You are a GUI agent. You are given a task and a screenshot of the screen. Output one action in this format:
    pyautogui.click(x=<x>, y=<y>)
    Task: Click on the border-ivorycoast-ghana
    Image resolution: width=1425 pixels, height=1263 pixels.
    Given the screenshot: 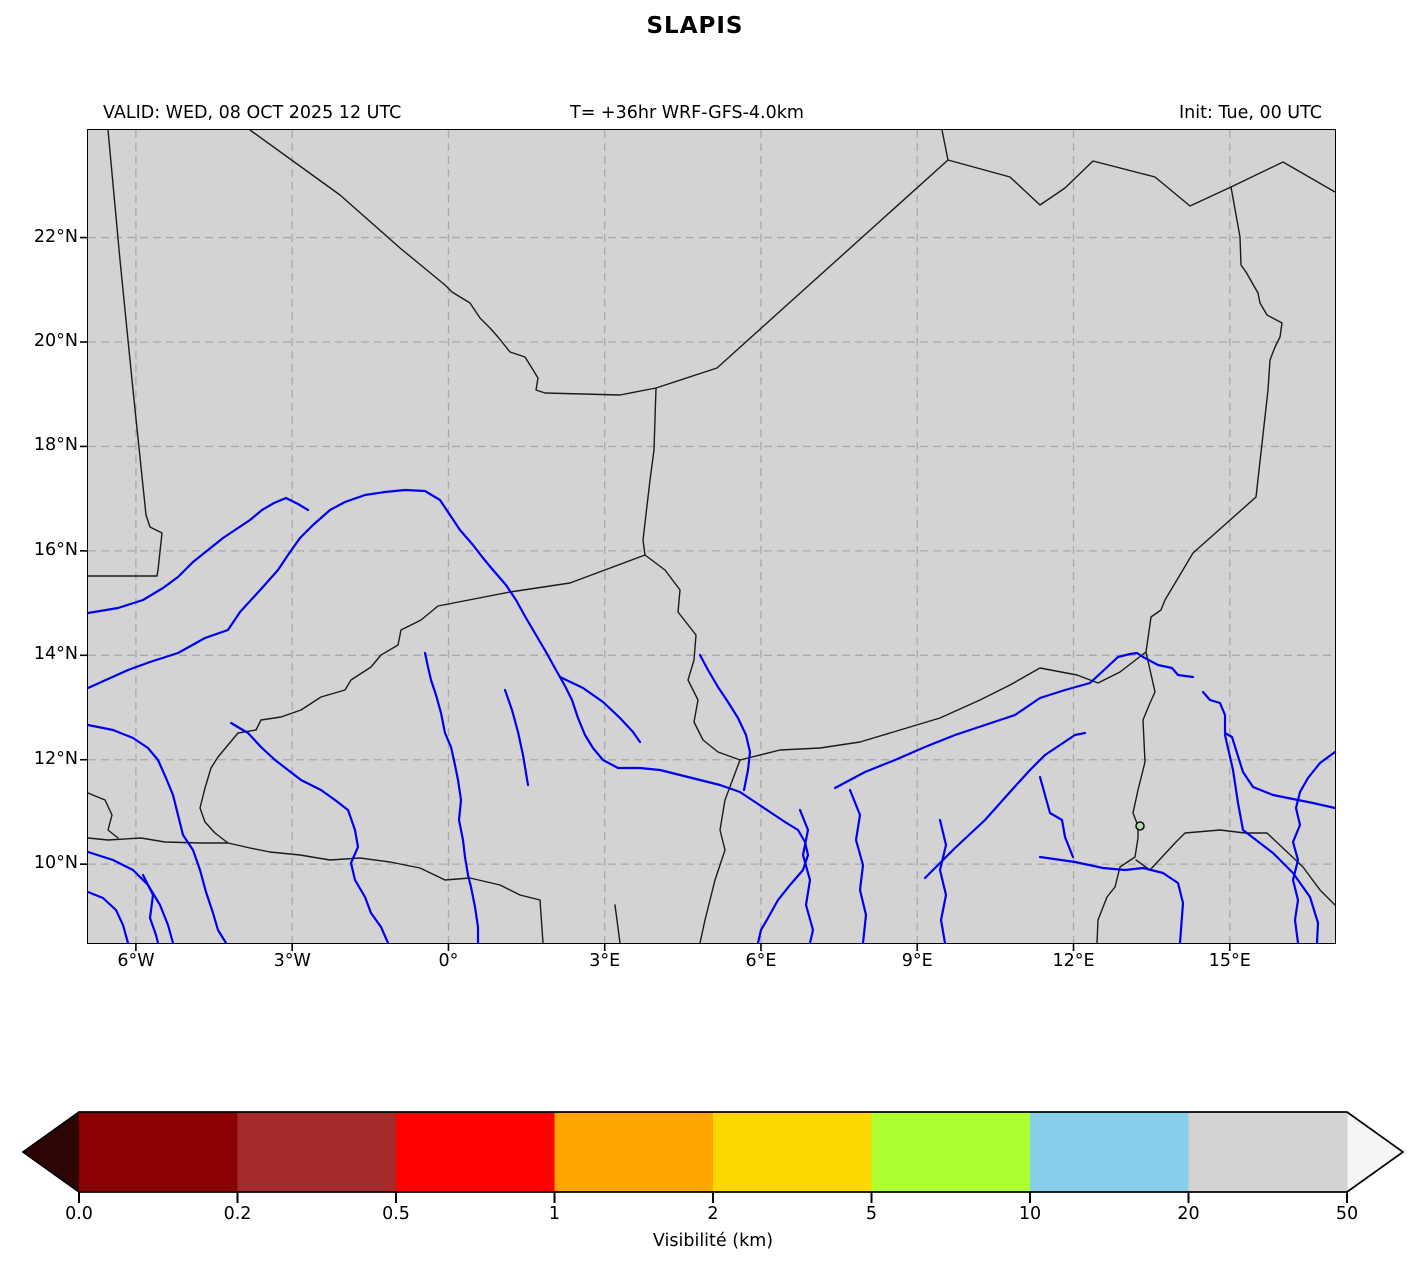 What is the action you would take?
    pyautogui.click(x=315, y=890)
    